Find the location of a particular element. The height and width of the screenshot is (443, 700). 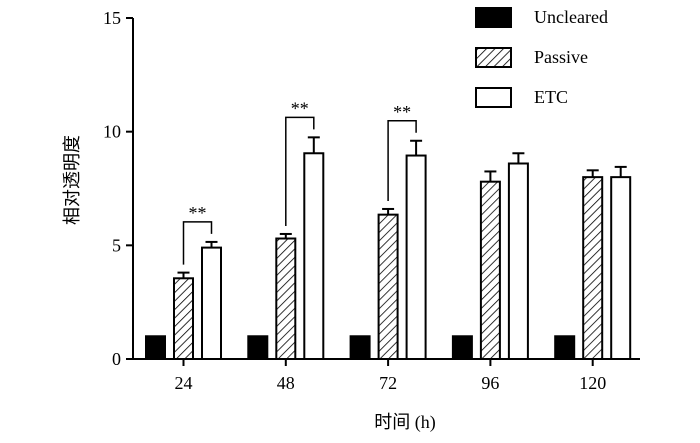

y-tick-label: 10 is located at coordinates (112, 132).